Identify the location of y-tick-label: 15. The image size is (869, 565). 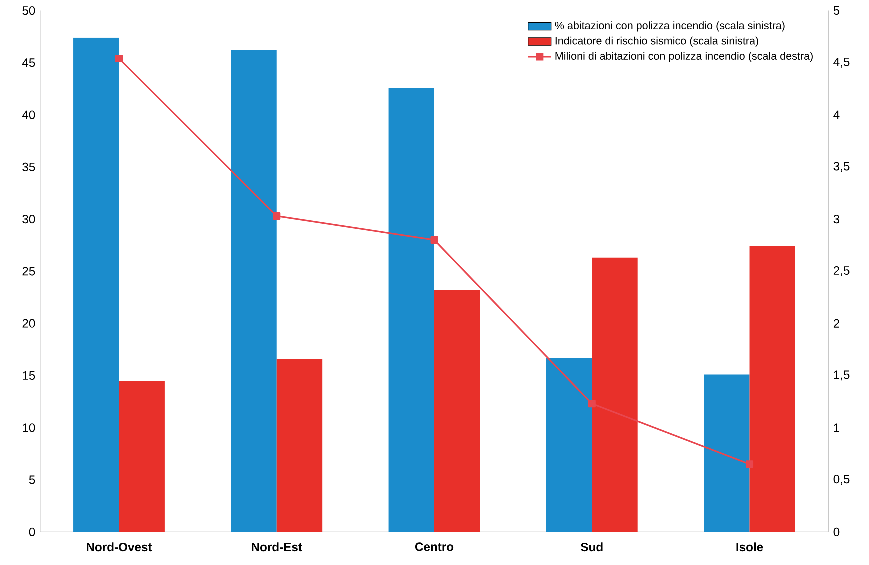
(29, 376).